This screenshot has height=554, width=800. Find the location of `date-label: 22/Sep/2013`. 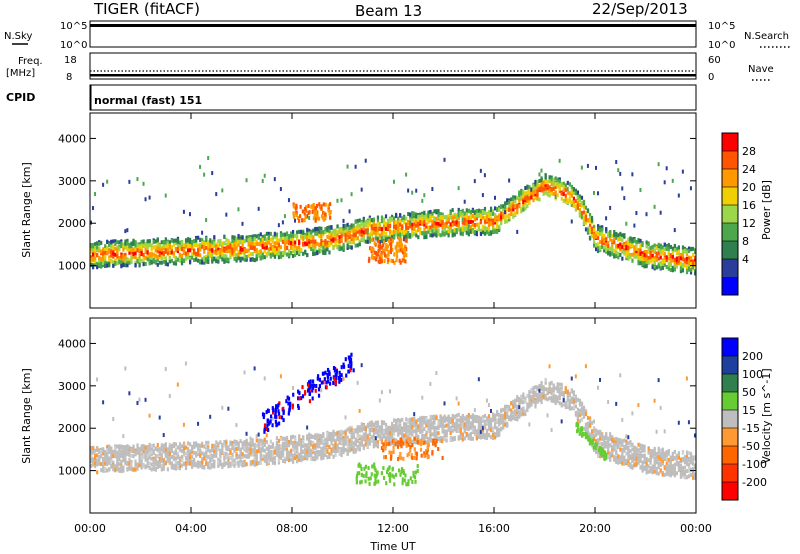

date-label: 22/Sep/2013 is located at coordinates (640, 9).